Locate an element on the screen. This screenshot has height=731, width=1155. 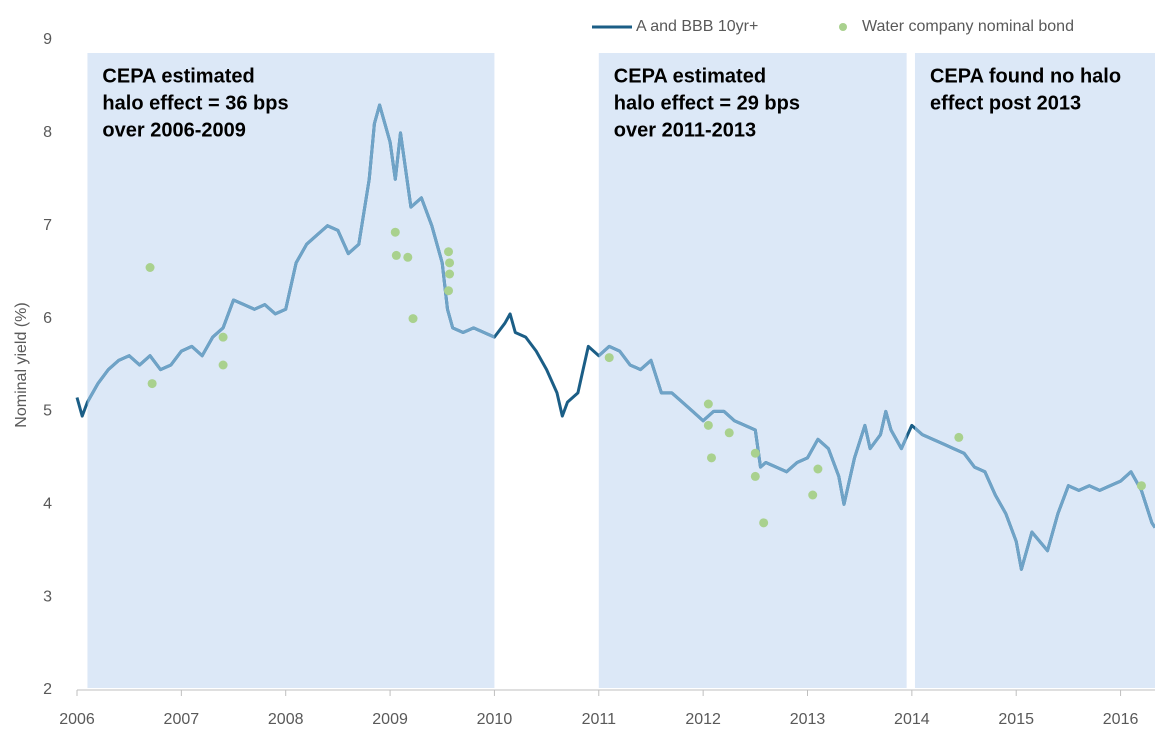
legend-swatch is located at coordinates (843, 27).